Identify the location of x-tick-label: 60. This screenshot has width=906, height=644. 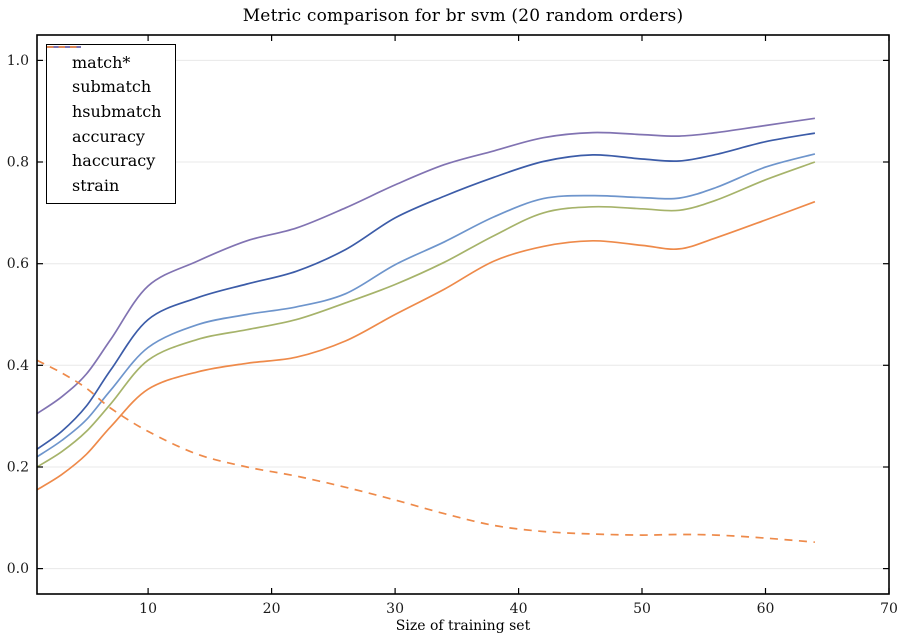
(766, 609).